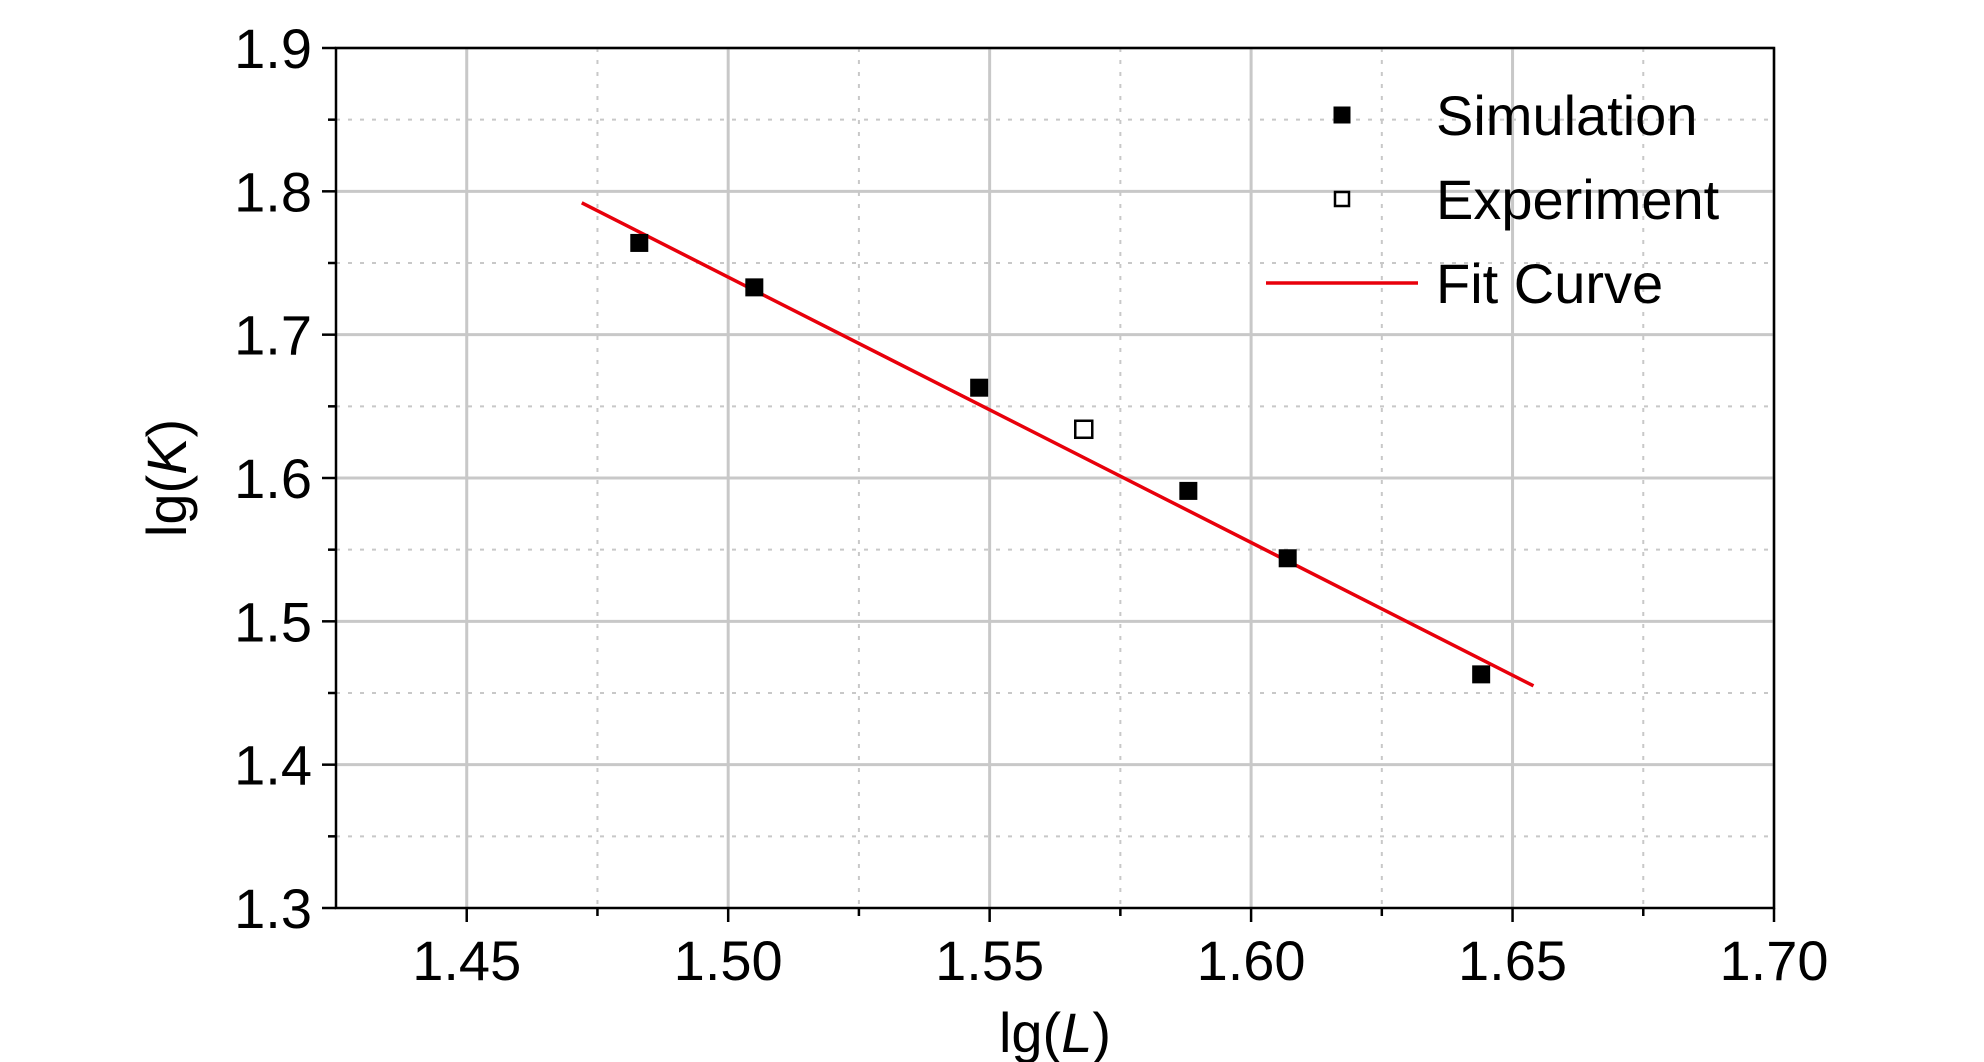 The image size is (1984, 1062). What do you see at coordinates (1251, 960) in the screenshot?
I see `x-tick-label: 1.60` at bounding box center [1251, 960].